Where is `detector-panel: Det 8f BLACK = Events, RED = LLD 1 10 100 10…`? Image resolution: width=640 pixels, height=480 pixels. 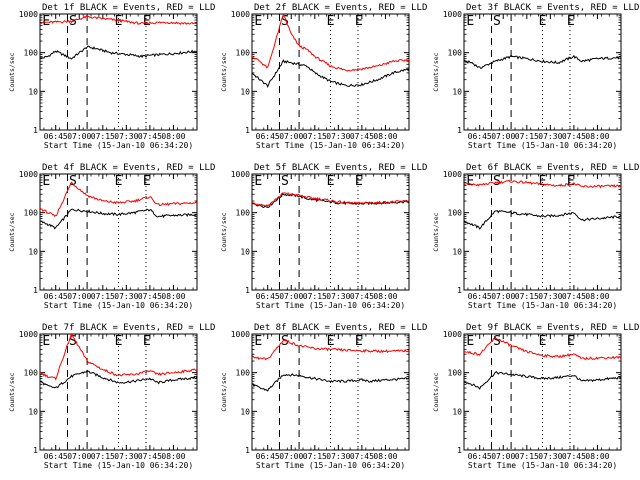
detector-panel: Det 8f BLACK = Events, RED = LLD 1 10 100 10… is located at coordinates (323, 396).